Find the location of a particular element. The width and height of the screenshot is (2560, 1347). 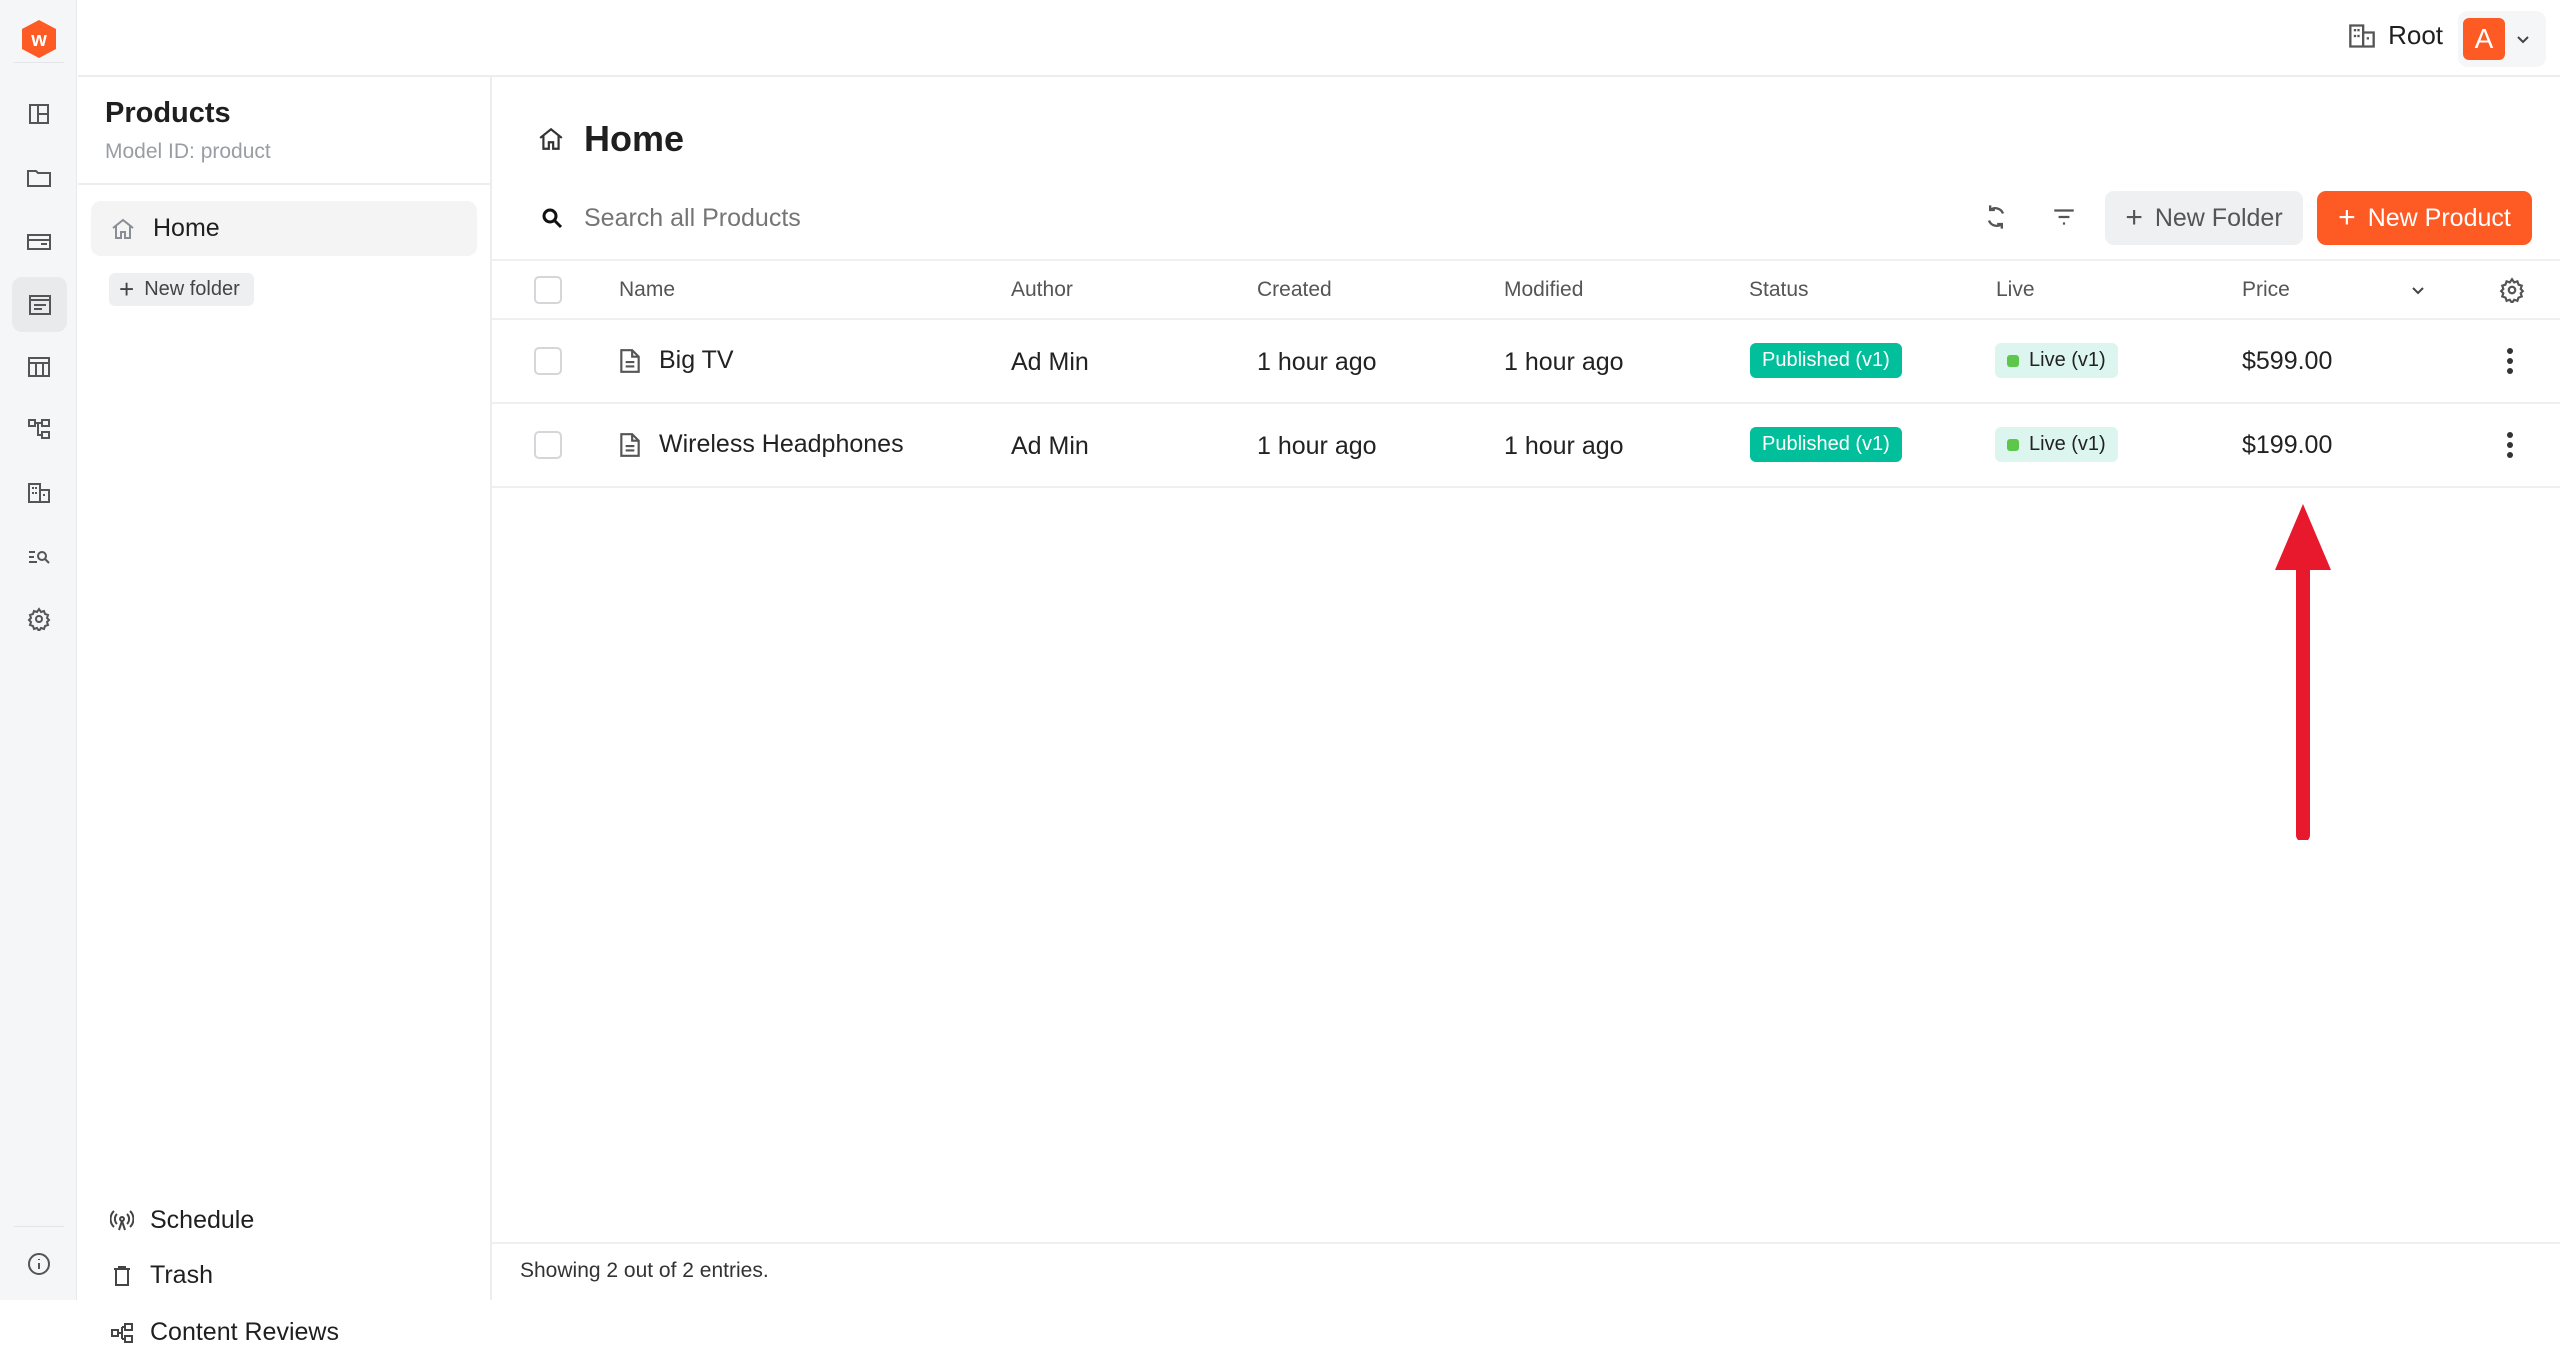

broadcast-icon is located at coordinates (122, 1219).